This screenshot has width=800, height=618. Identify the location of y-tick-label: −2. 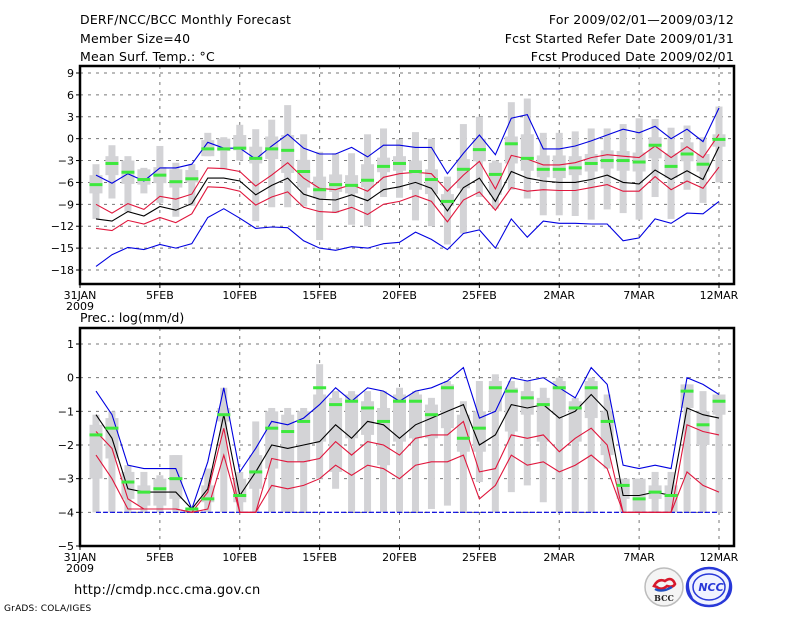
(66, 445).